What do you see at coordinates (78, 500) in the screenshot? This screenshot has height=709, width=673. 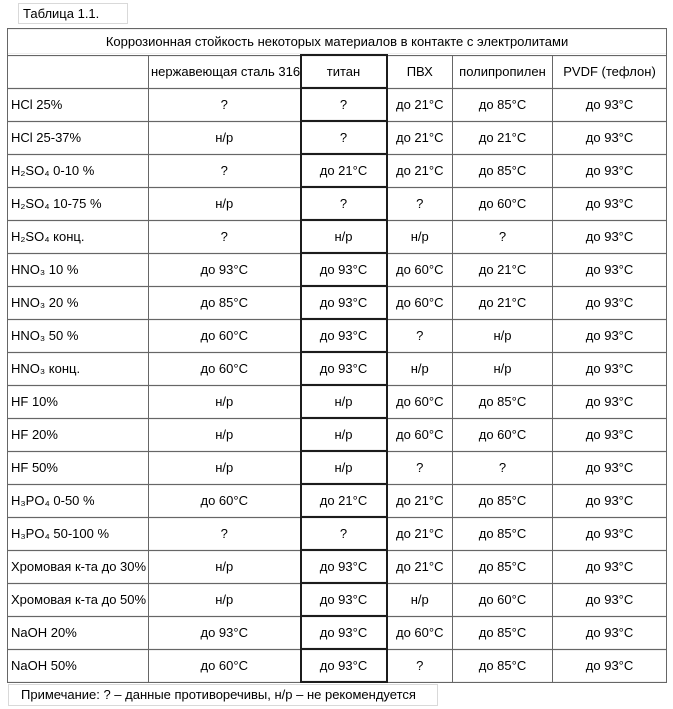 I see `row-label: H₃PO₄ 0-50 %` at bounding box center [78, 500].